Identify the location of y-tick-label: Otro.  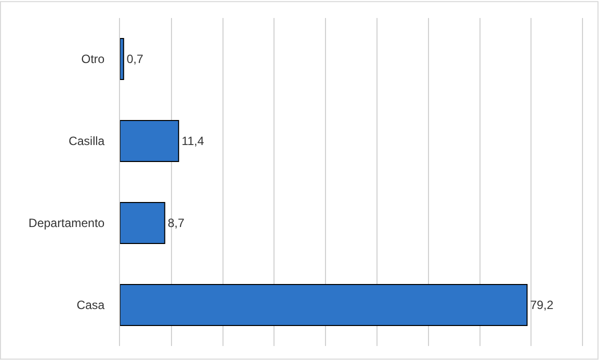
(93, 59).